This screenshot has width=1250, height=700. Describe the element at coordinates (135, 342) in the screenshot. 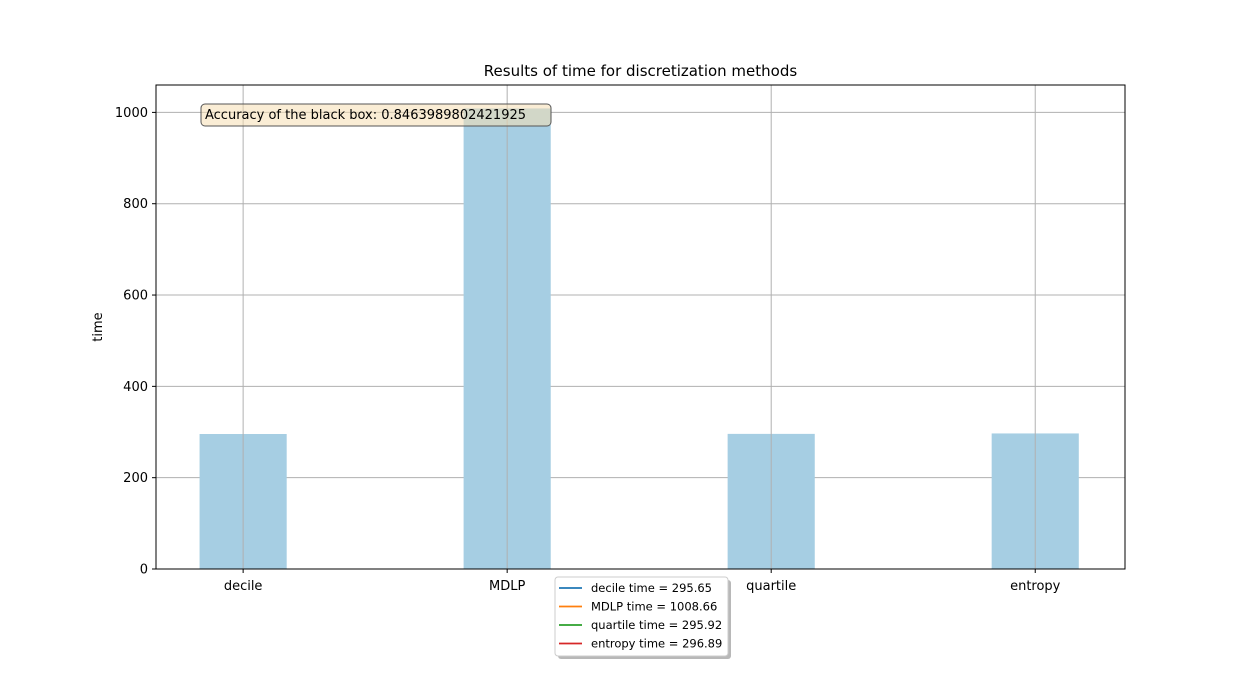

I see `y-axis: 0 200 400 600 800 1000` at that location.